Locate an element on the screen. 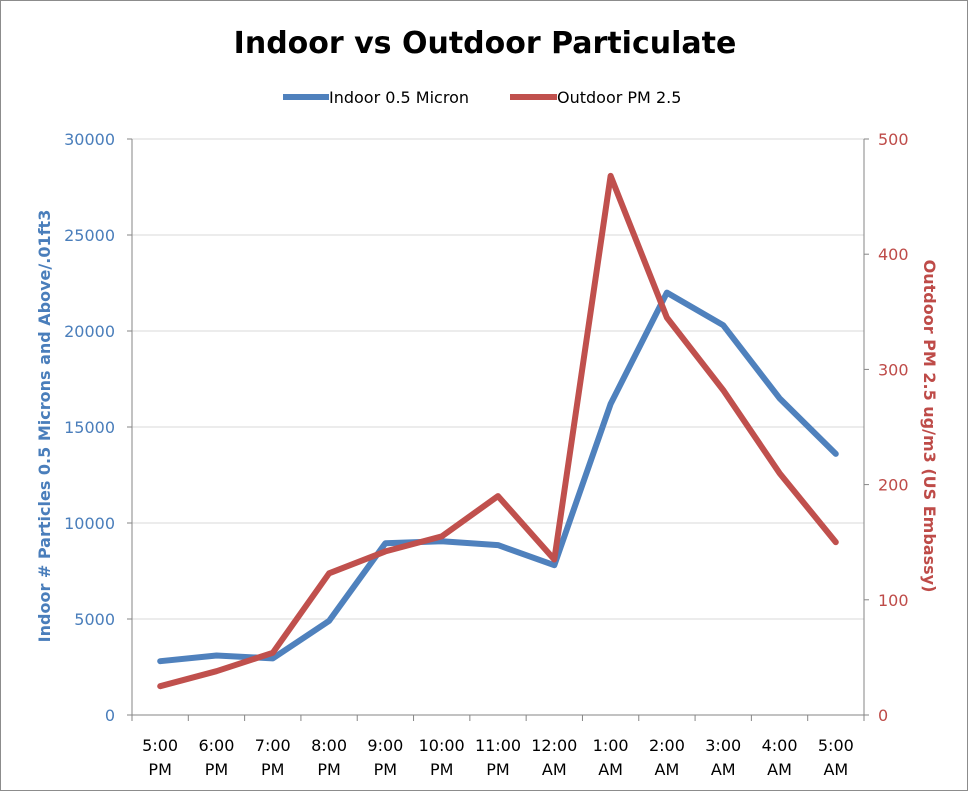  x-tick-label: 10:00 PM is located at coordinates (442, 757).